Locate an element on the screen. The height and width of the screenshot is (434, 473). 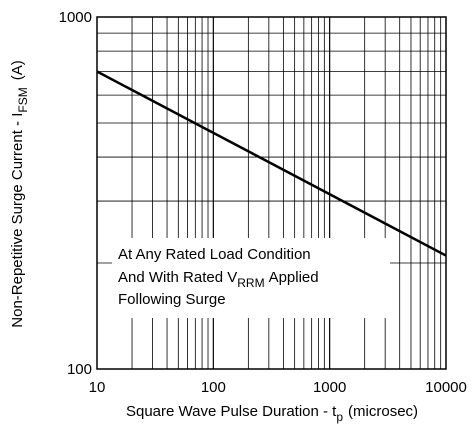
y-axis-title: Non-Repetitive Surge Current - IFSM (A) is located at coordinates (19, 193).